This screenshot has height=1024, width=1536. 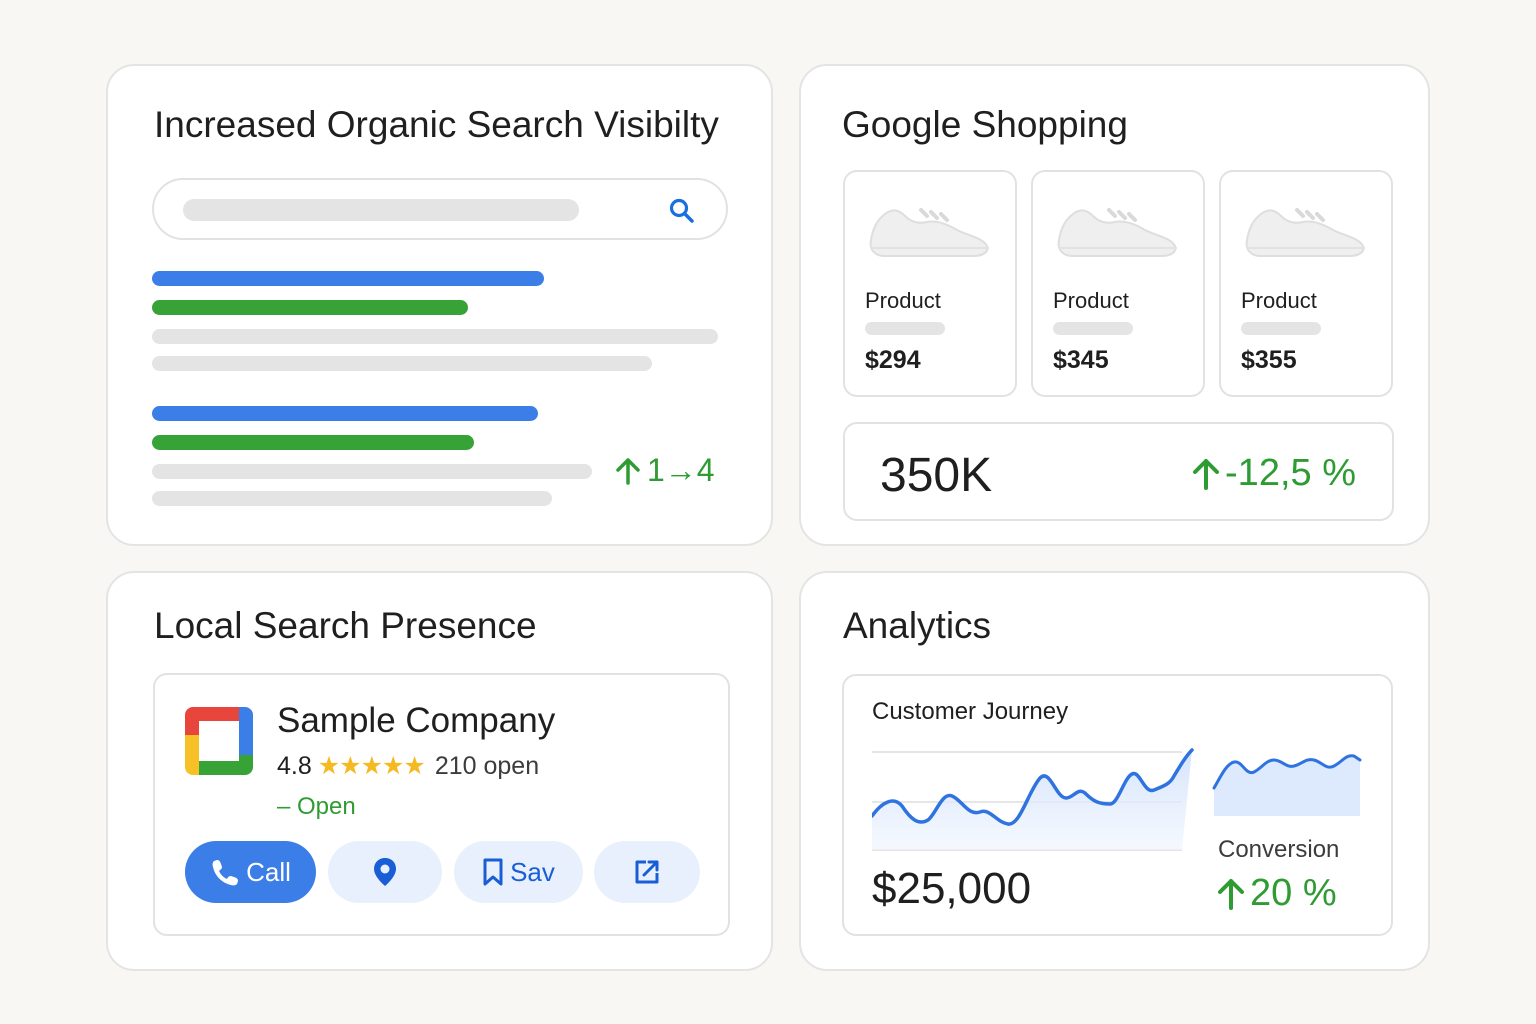 What do you see at coordinates (893, 360) in the screenshot?
I see `product-price: $294` at bounding box center [893, 360].